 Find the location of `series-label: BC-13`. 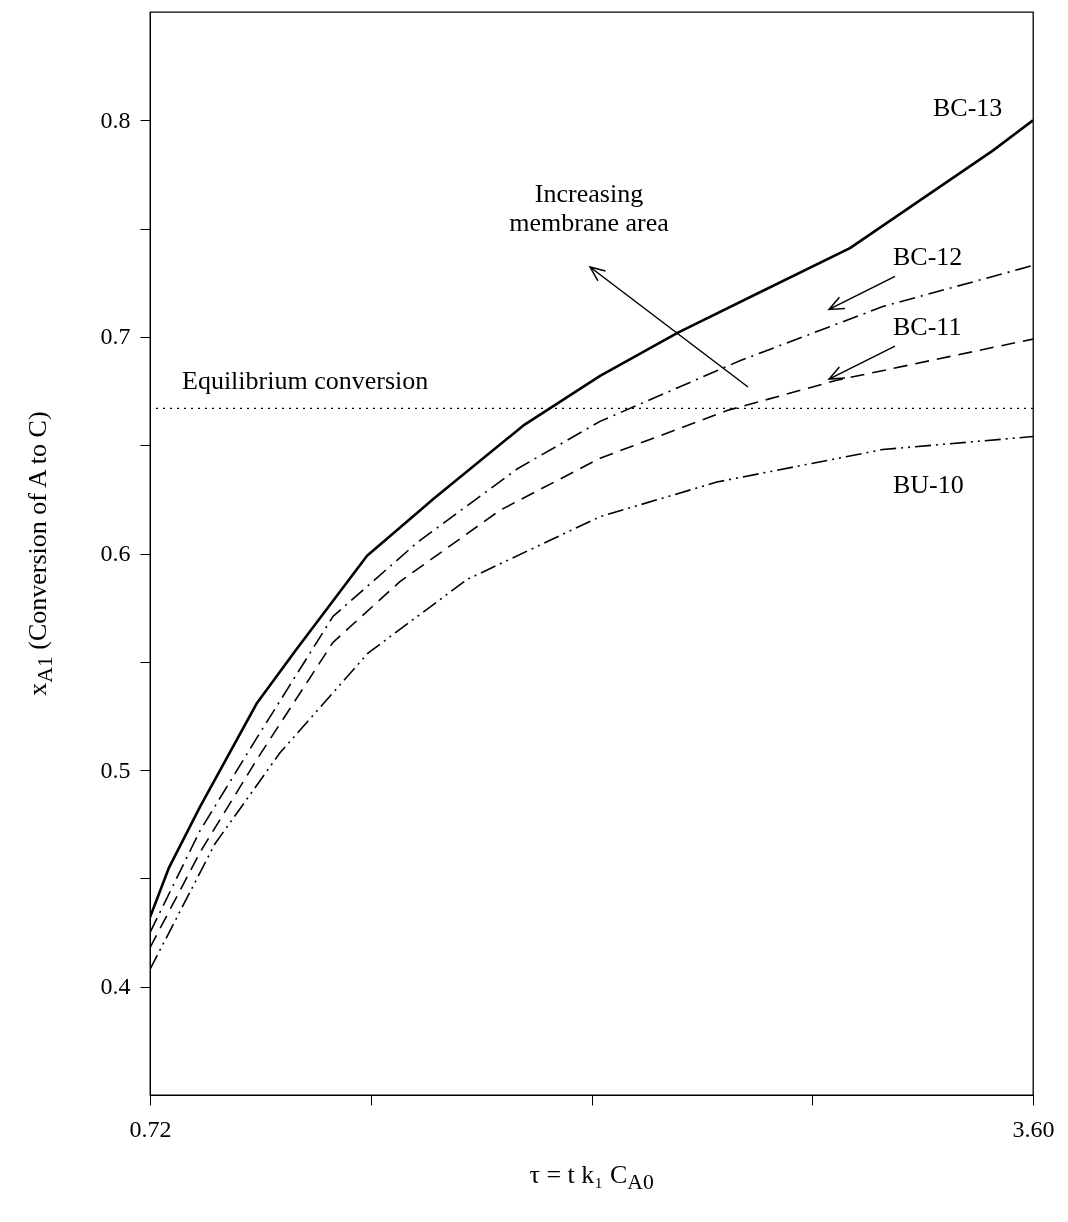

series-label: BC-13 is located at coordinates (968, 108).